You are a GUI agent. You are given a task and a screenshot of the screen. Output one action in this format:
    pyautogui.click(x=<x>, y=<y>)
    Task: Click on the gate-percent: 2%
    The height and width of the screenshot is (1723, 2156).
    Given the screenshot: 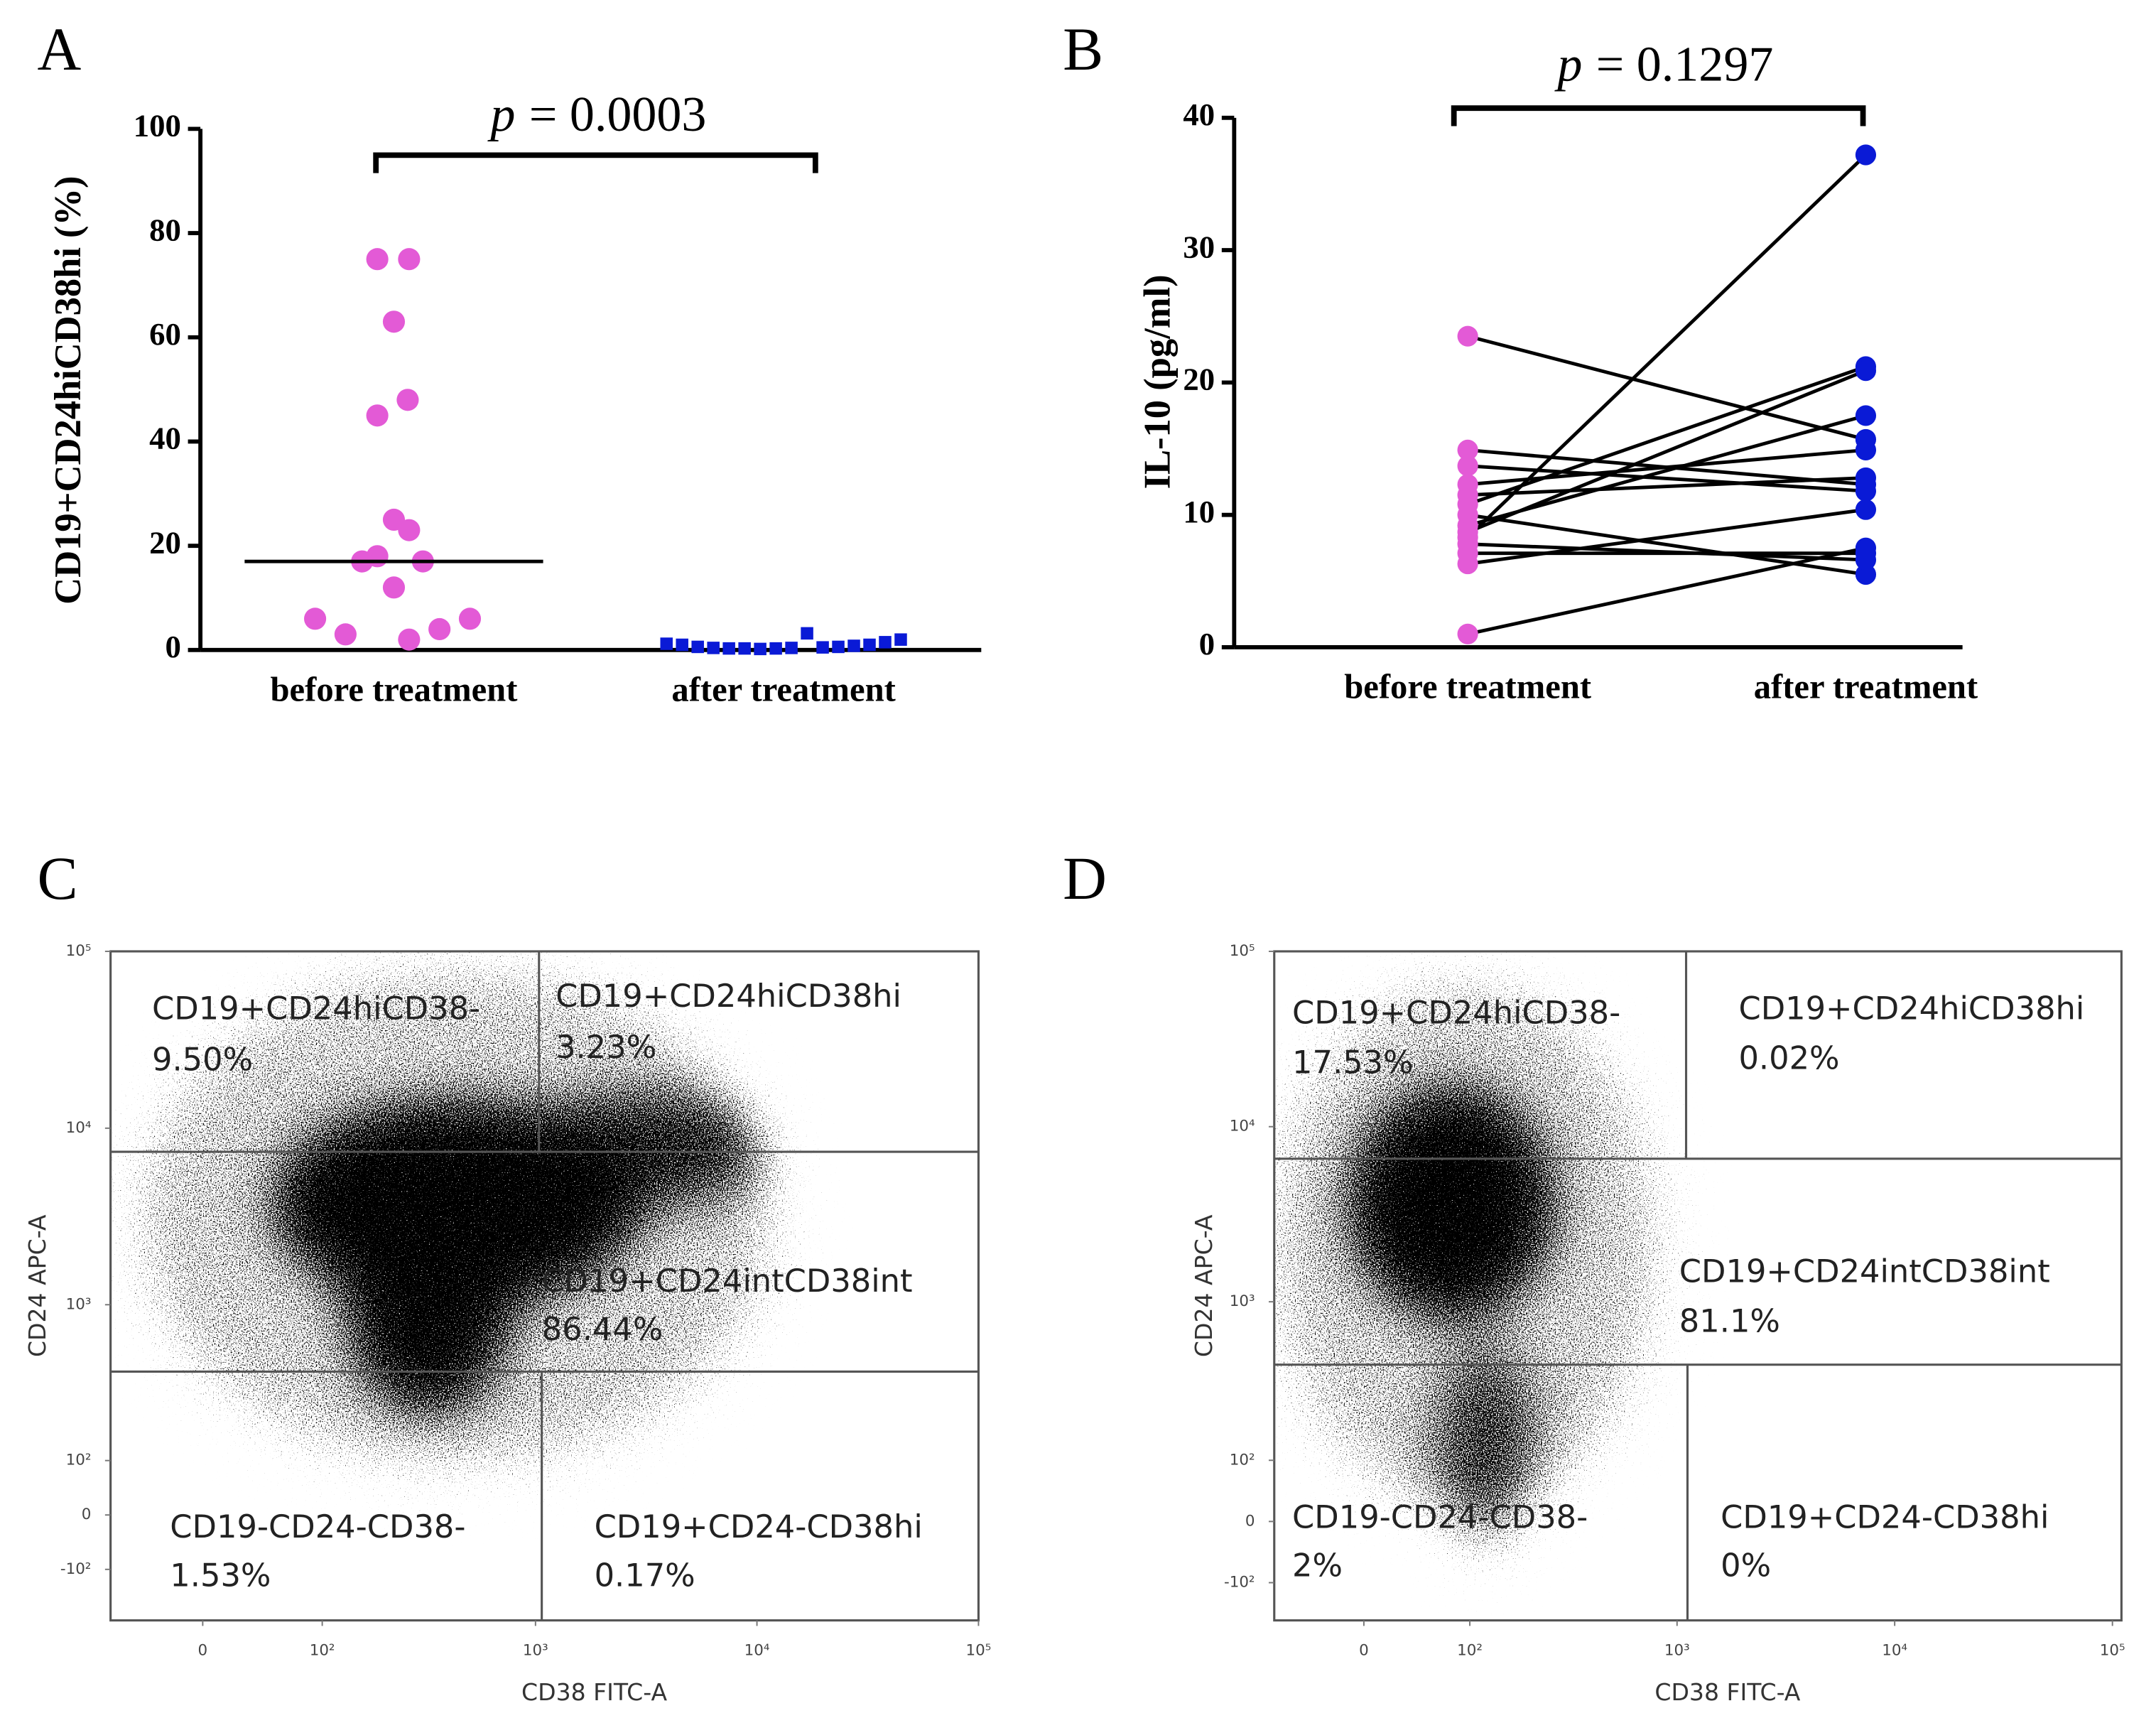 What is the action you would take?
    pyautogui.click(x=1317, y=1565)
    